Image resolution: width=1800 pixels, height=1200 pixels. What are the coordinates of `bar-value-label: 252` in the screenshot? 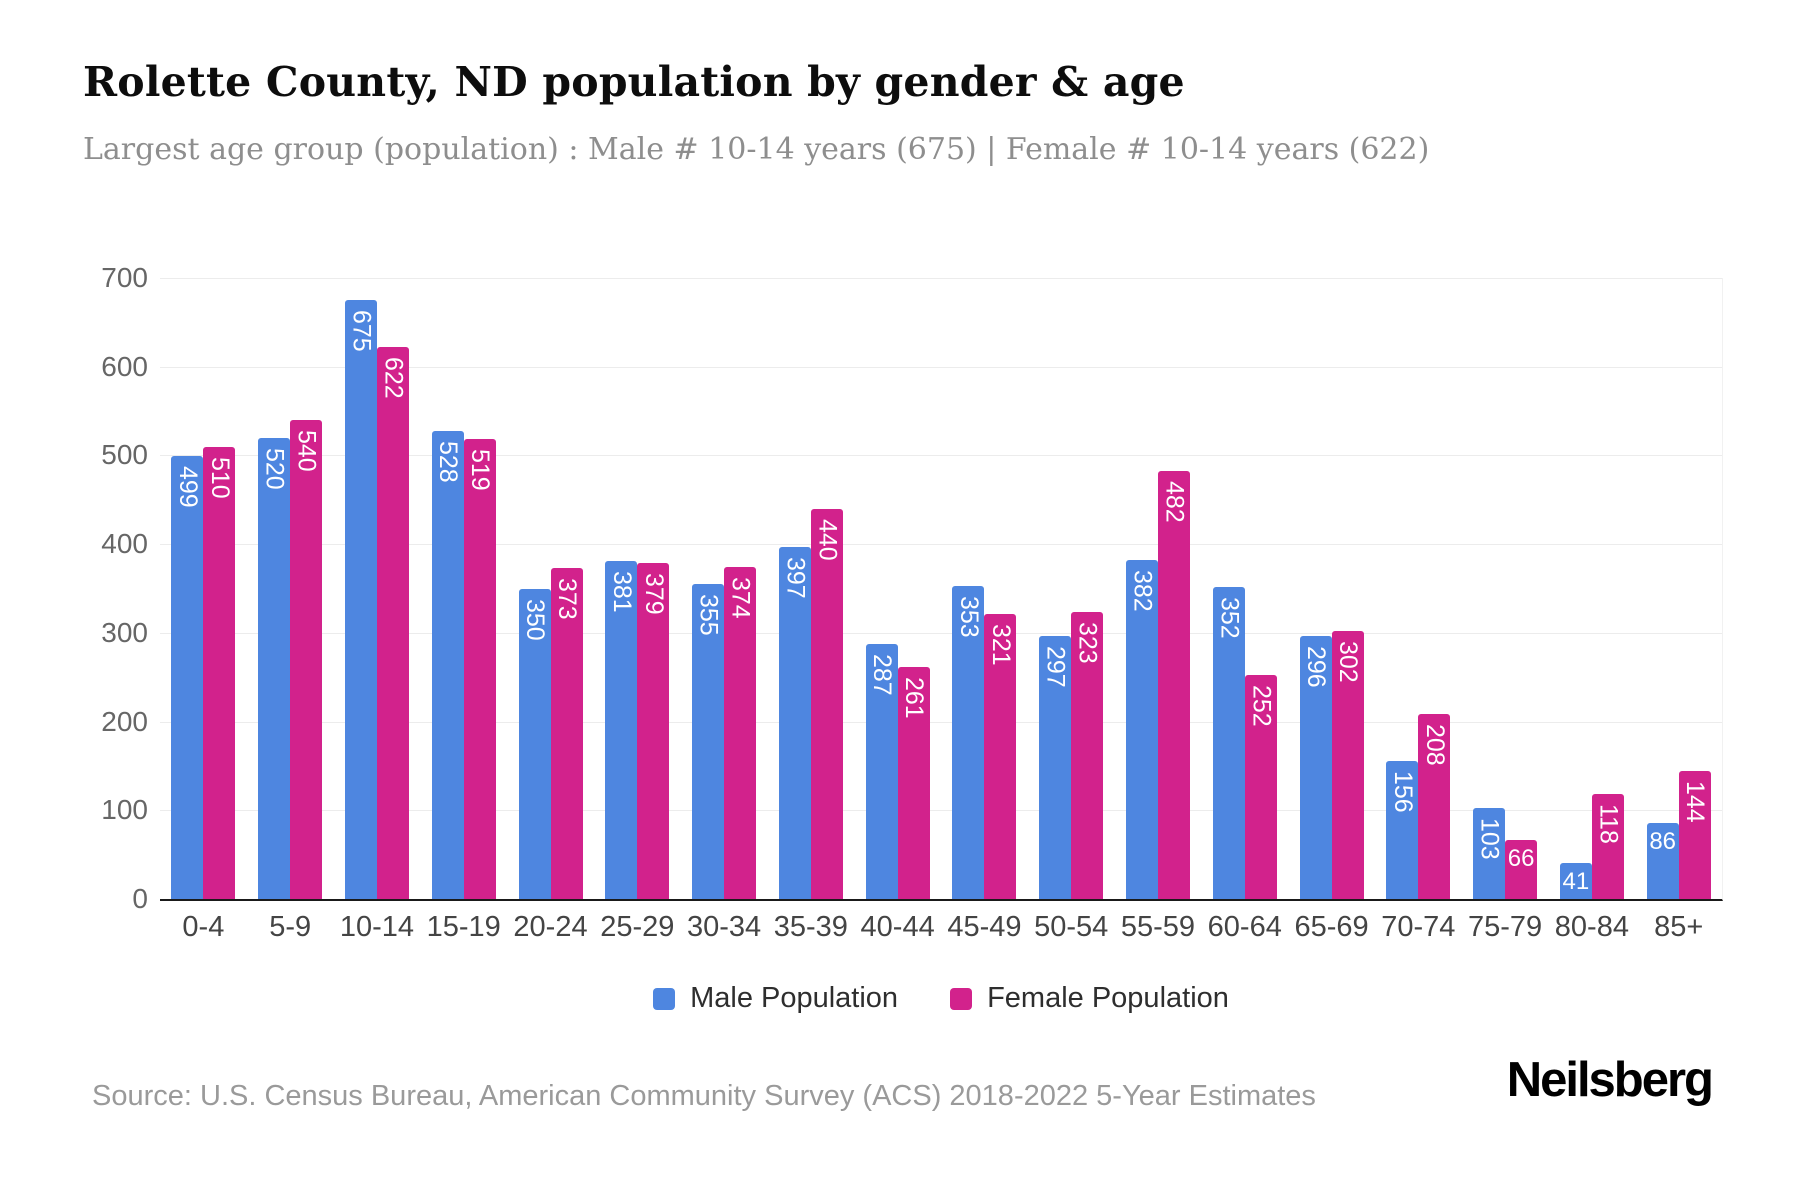 It's located at (1261, 706).